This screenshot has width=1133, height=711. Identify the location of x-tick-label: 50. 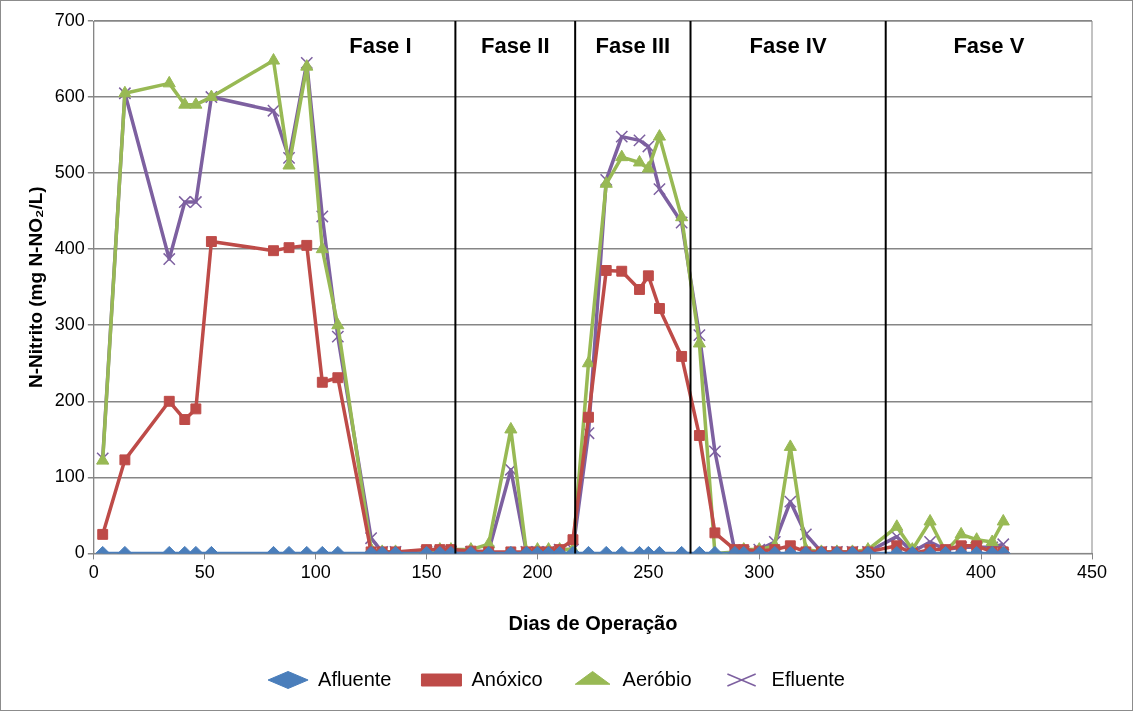
(204, 572).